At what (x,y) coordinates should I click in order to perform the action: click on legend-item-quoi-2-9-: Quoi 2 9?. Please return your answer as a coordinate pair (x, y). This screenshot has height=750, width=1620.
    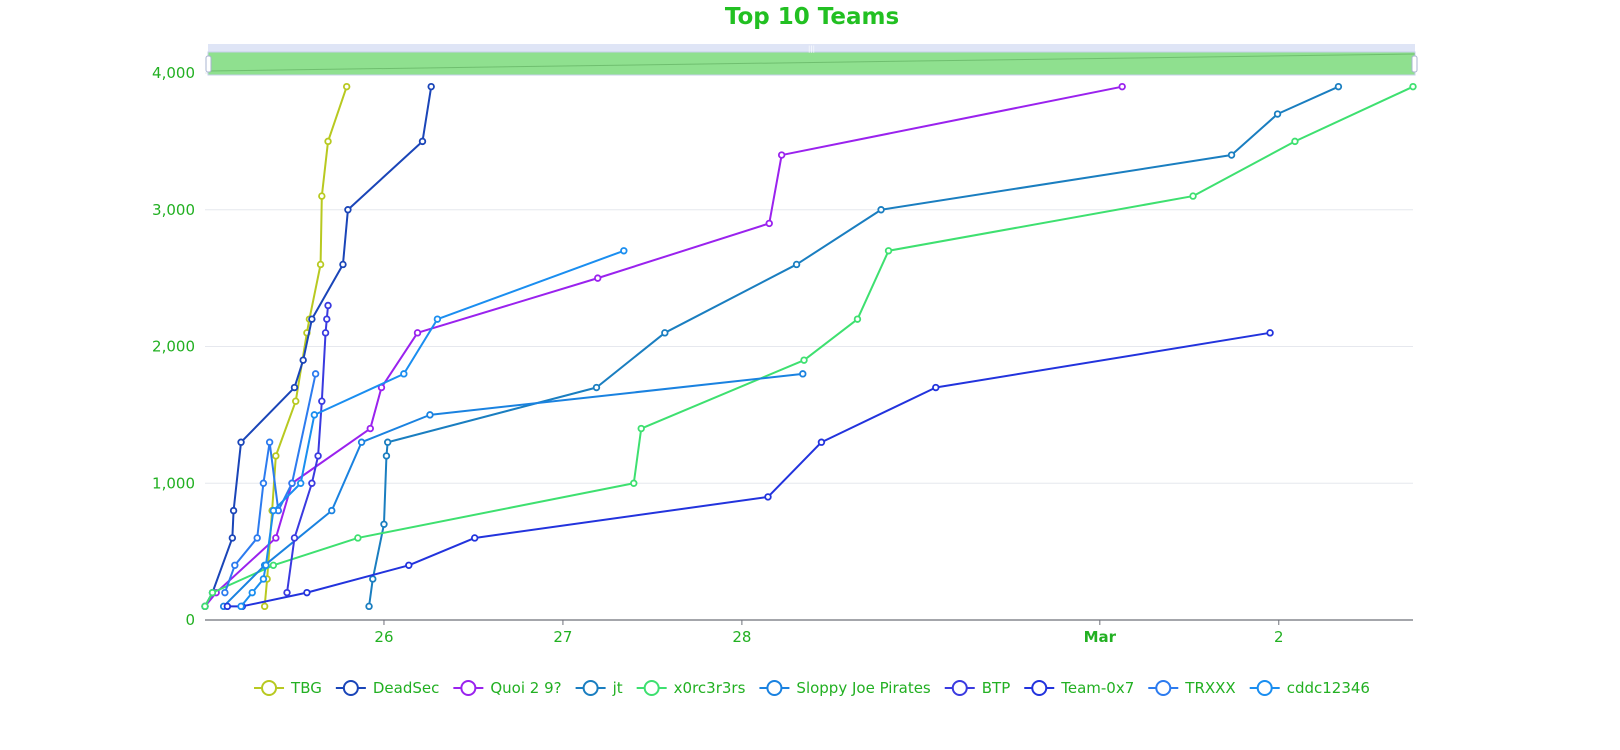
    Looking at the image, I should click on (507, 688).